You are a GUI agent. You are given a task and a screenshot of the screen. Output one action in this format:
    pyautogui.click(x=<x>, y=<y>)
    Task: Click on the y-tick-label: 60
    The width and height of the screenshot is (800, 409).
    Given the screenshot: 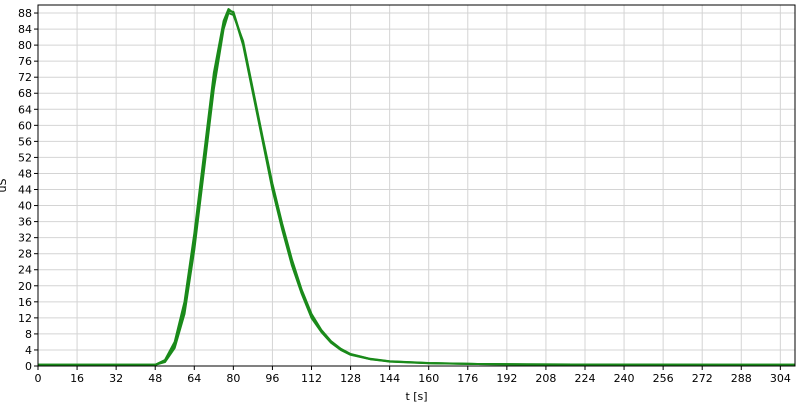 What is the action you would take?
    pyautogui.click(x=25, y=125)
    